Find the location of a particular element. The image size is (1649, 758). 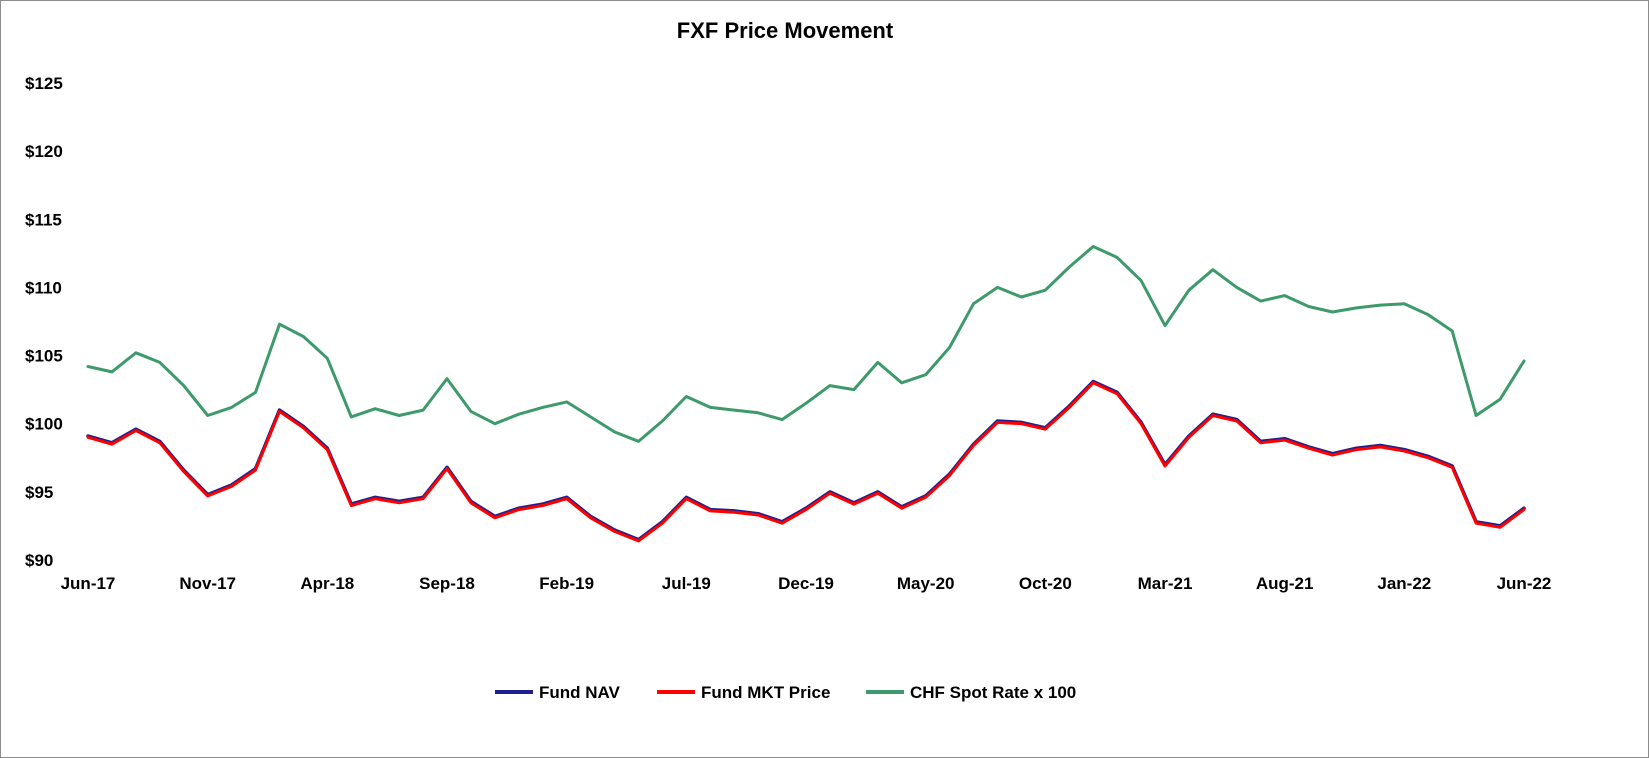

x-tick-label: Jun-17 is located at coordinates (88, 583).